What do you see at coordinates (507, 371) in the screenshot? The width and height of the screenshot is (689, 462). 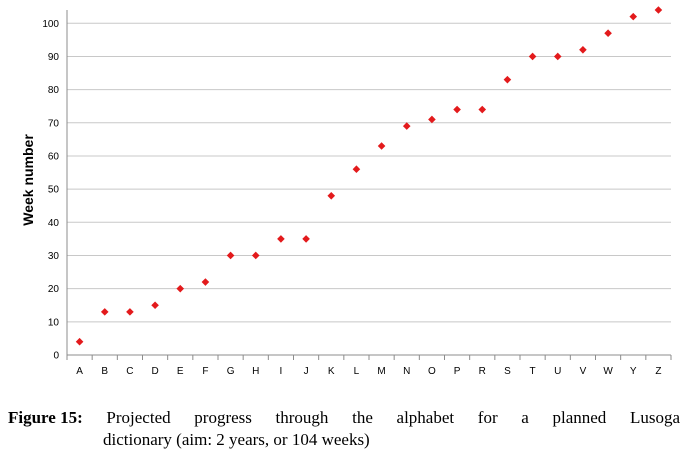 I see `x-tick-label: S` at bounding box center [507, 371].